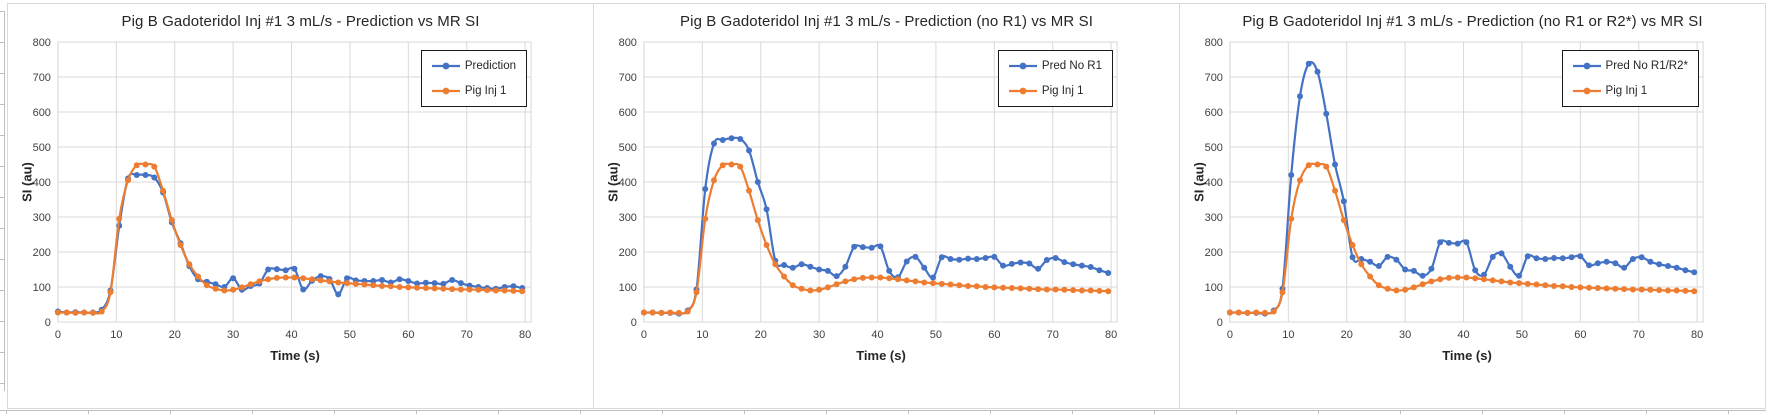 Image resolution: width=1766 pixels, height=414 pixels. What do you see at coordinates (473, 78) in the screenshot?
I see `legend: Prediction Pig Inj 1` at bounding box center [473, 78].